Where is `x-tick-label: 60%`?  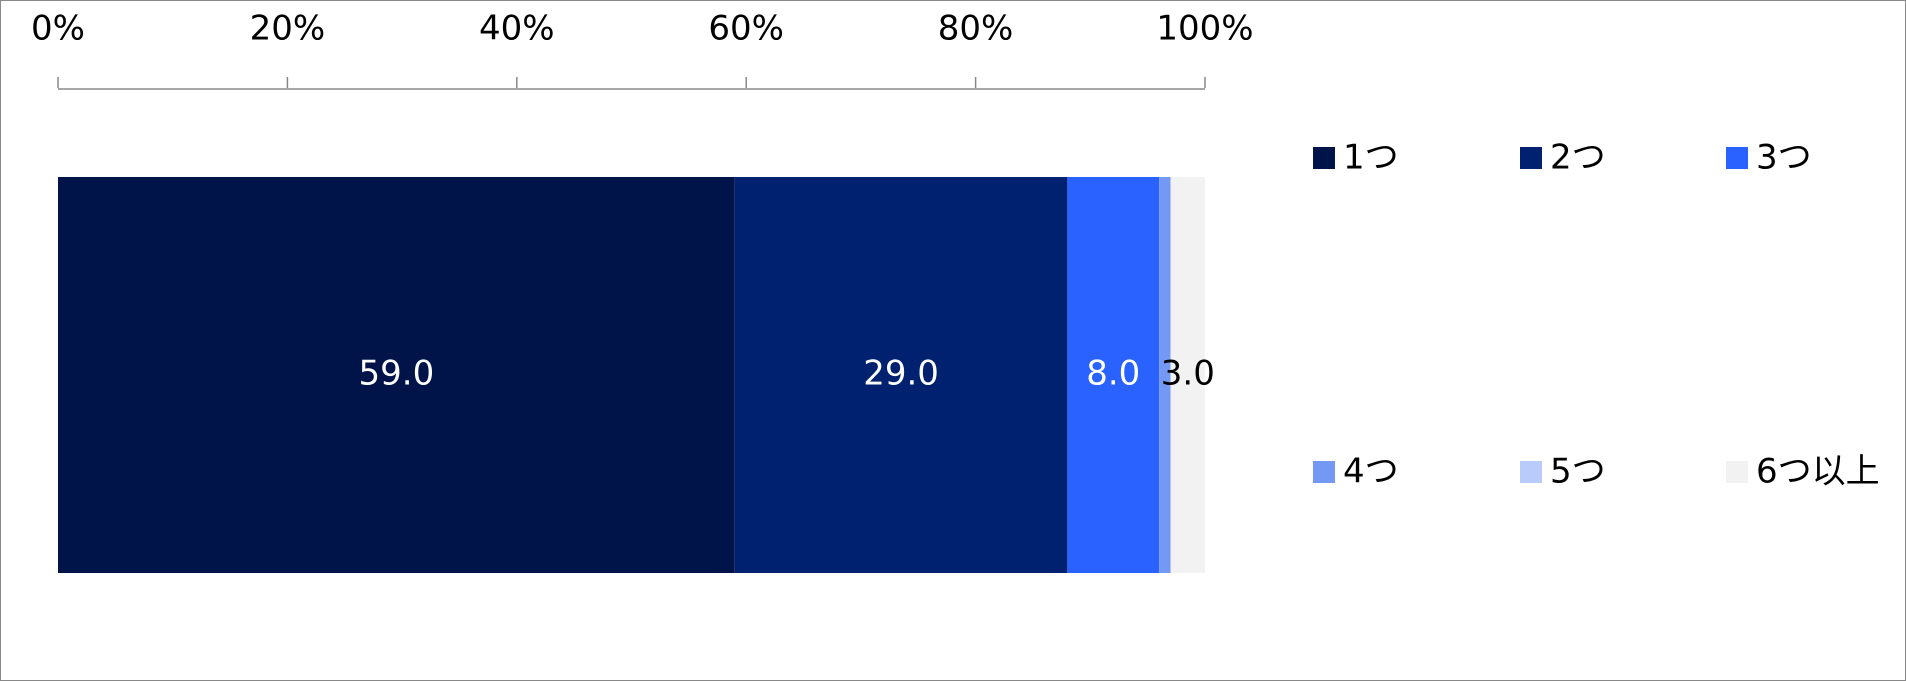 x-tick-label: 60% is located at coordinates (746, 29).